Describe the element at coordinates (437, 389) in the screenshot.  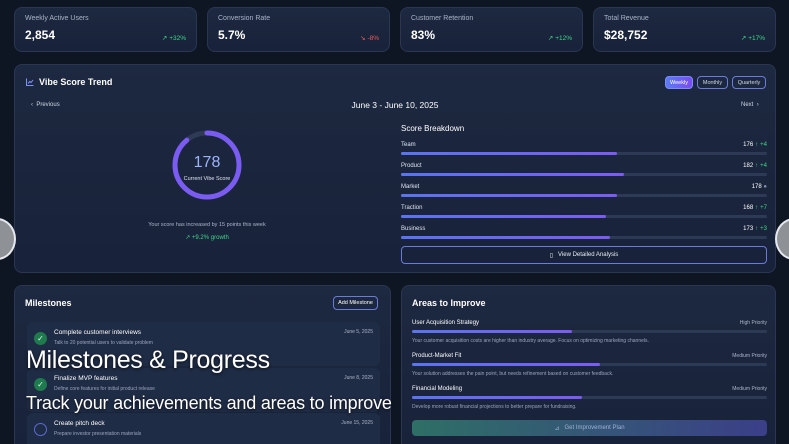
I see `improvement-title: Financial Modeling` at that location.